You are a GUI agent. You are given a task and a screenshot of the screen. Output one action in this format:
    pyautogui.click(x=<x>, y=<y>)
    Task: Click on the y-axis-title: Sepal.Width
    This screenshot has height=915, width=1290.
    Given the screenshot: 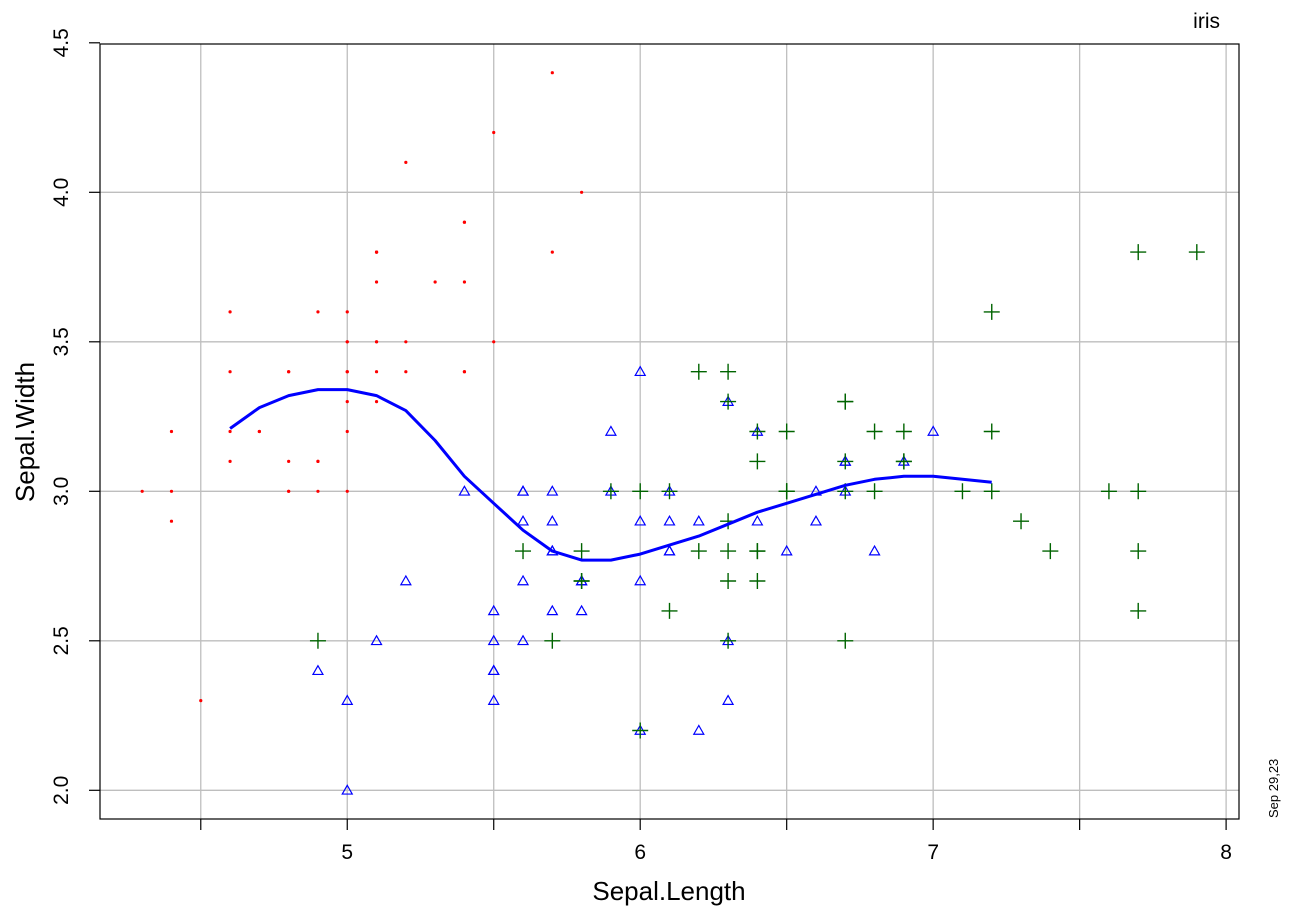 What is the action you would take?
    pyautogui.click(x=25, y=432)
    